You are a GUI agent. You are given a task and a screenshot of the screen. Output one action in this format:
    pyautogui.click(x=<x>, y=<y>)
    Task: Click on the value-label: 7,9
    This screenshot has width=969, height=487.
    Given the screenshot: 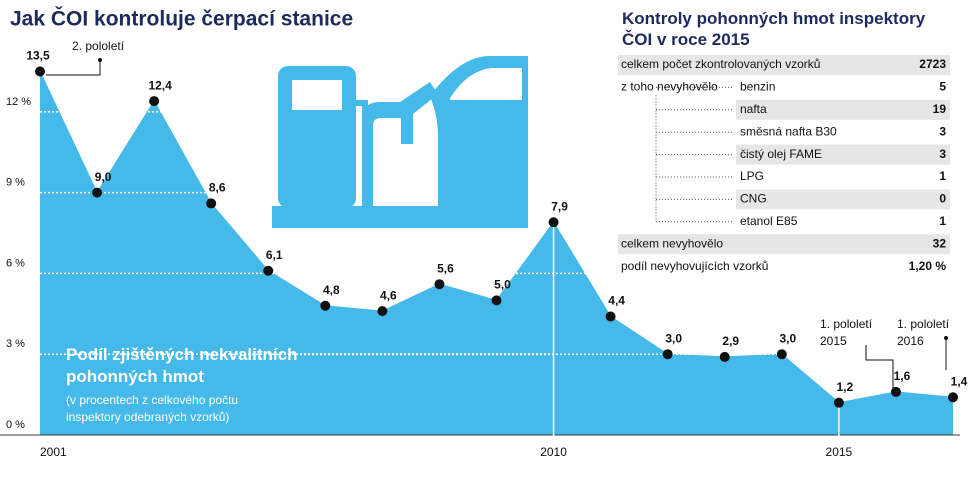 What is the action you would take?
    pyautogui.click(x=559, y=206)
    